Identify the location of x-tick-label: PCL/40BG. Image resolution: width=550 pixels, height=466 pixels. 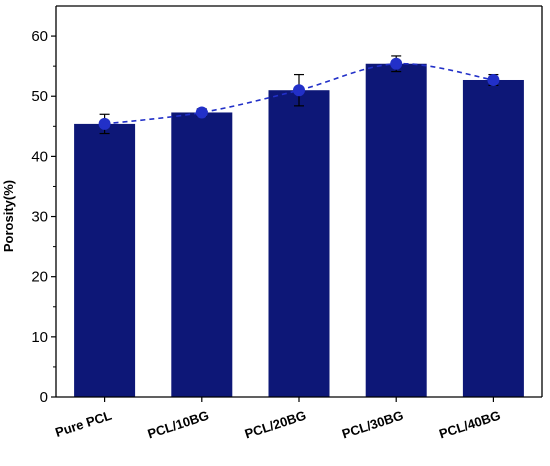
(469, 425).